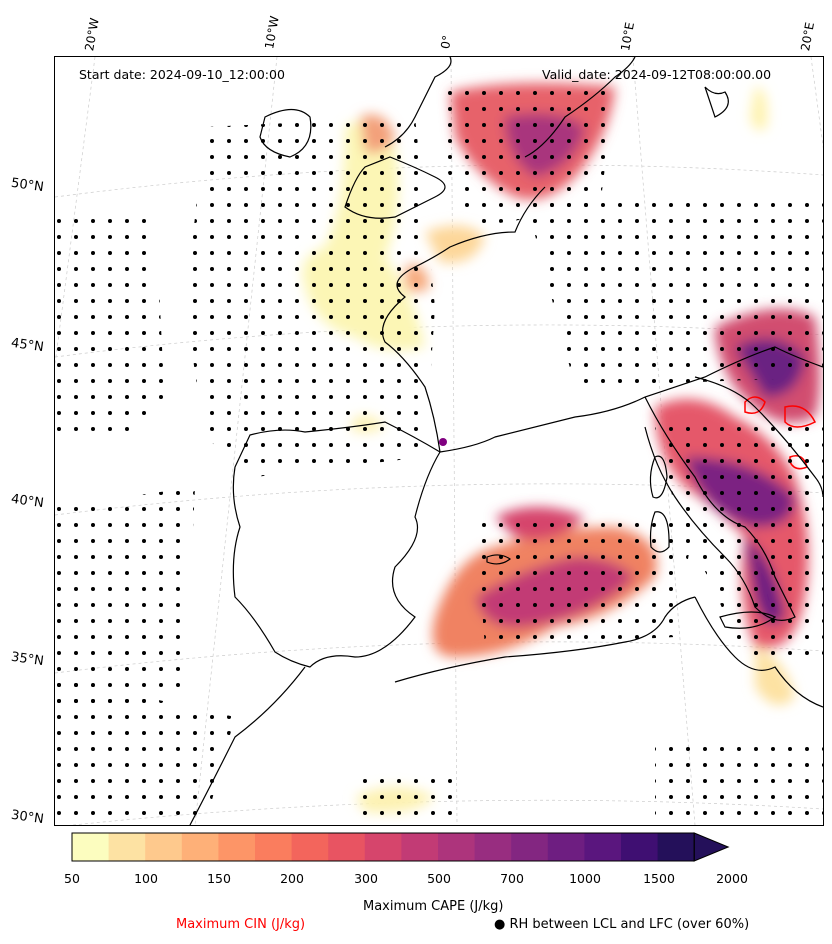  What do you see at coordinates (659, 878) in the screenshot?
I see `colorbar-tick-label: 1500` at bounding box center [659, 878].